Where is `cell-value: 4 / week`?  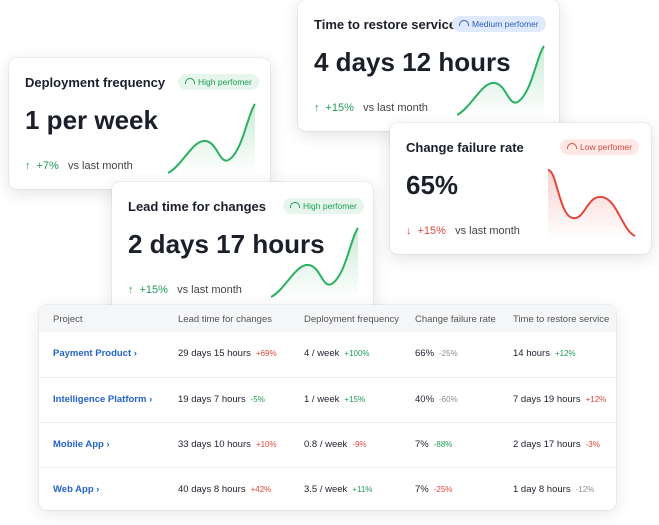
cell-value: 4 / week is located at coordinates (322, 353).